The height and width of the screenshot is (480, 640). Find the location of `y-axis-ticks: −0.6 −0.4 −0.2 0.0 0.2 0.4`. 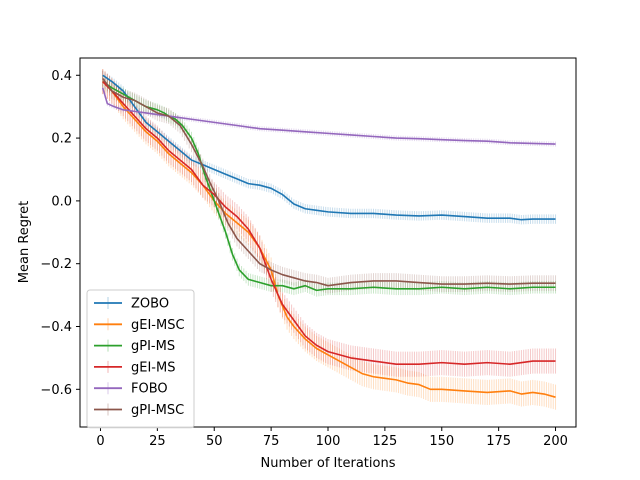

y-axis-ticks: −0.6 −0.4 −0.2 0.0 0.2 0.4 is located at coordinates (60, 233).